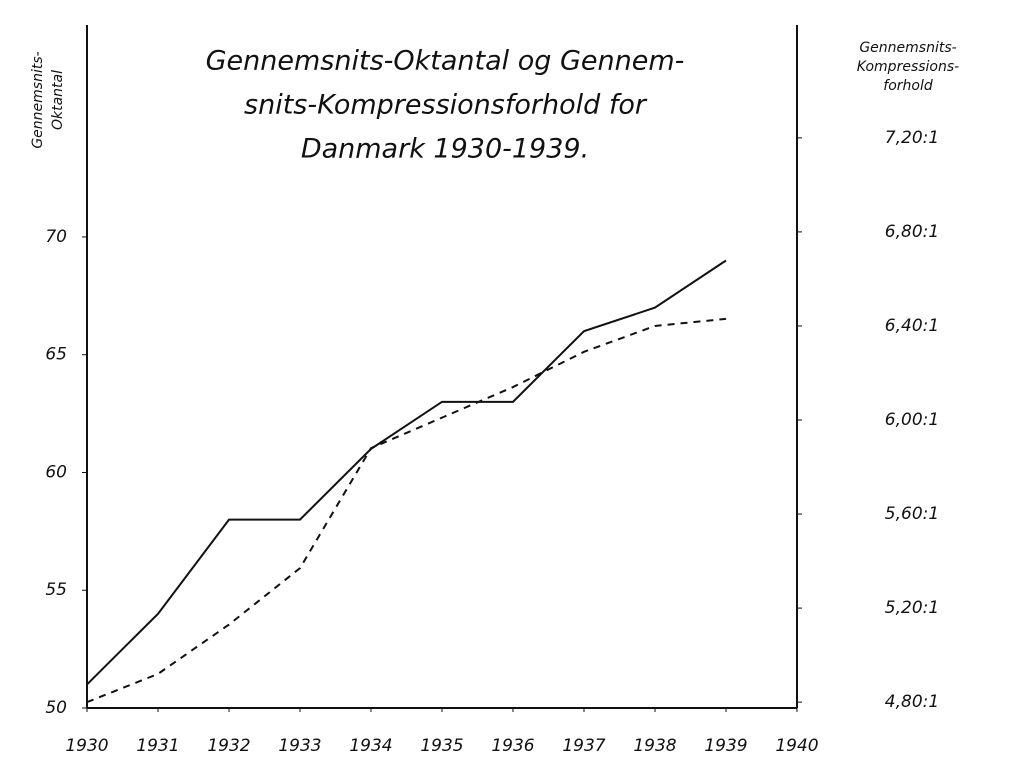  Describe the element at coordinates (912, 702) in the screenshot. I see `y2-tick-label: 4,80:1` at that location.